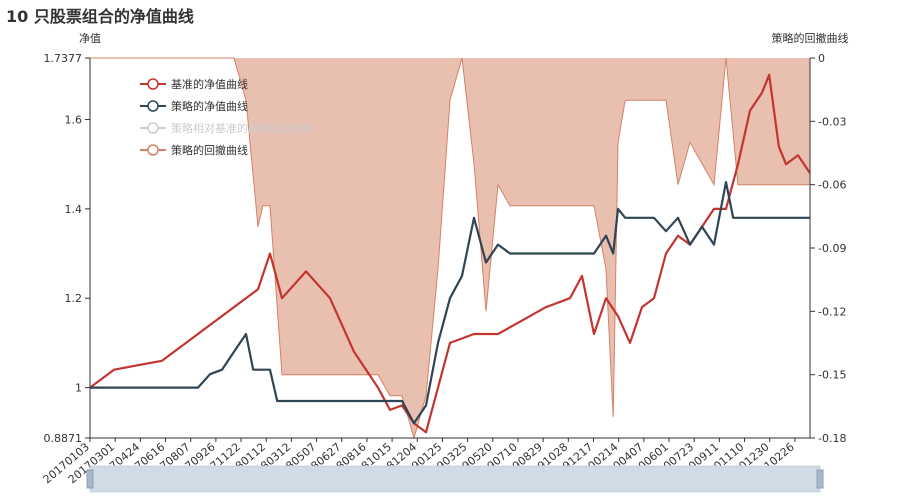  What do you see at coordinates (832, 185) in the screenshot?
I see `y-right-tick-label: -0.06` at bounding box center [832, 185].